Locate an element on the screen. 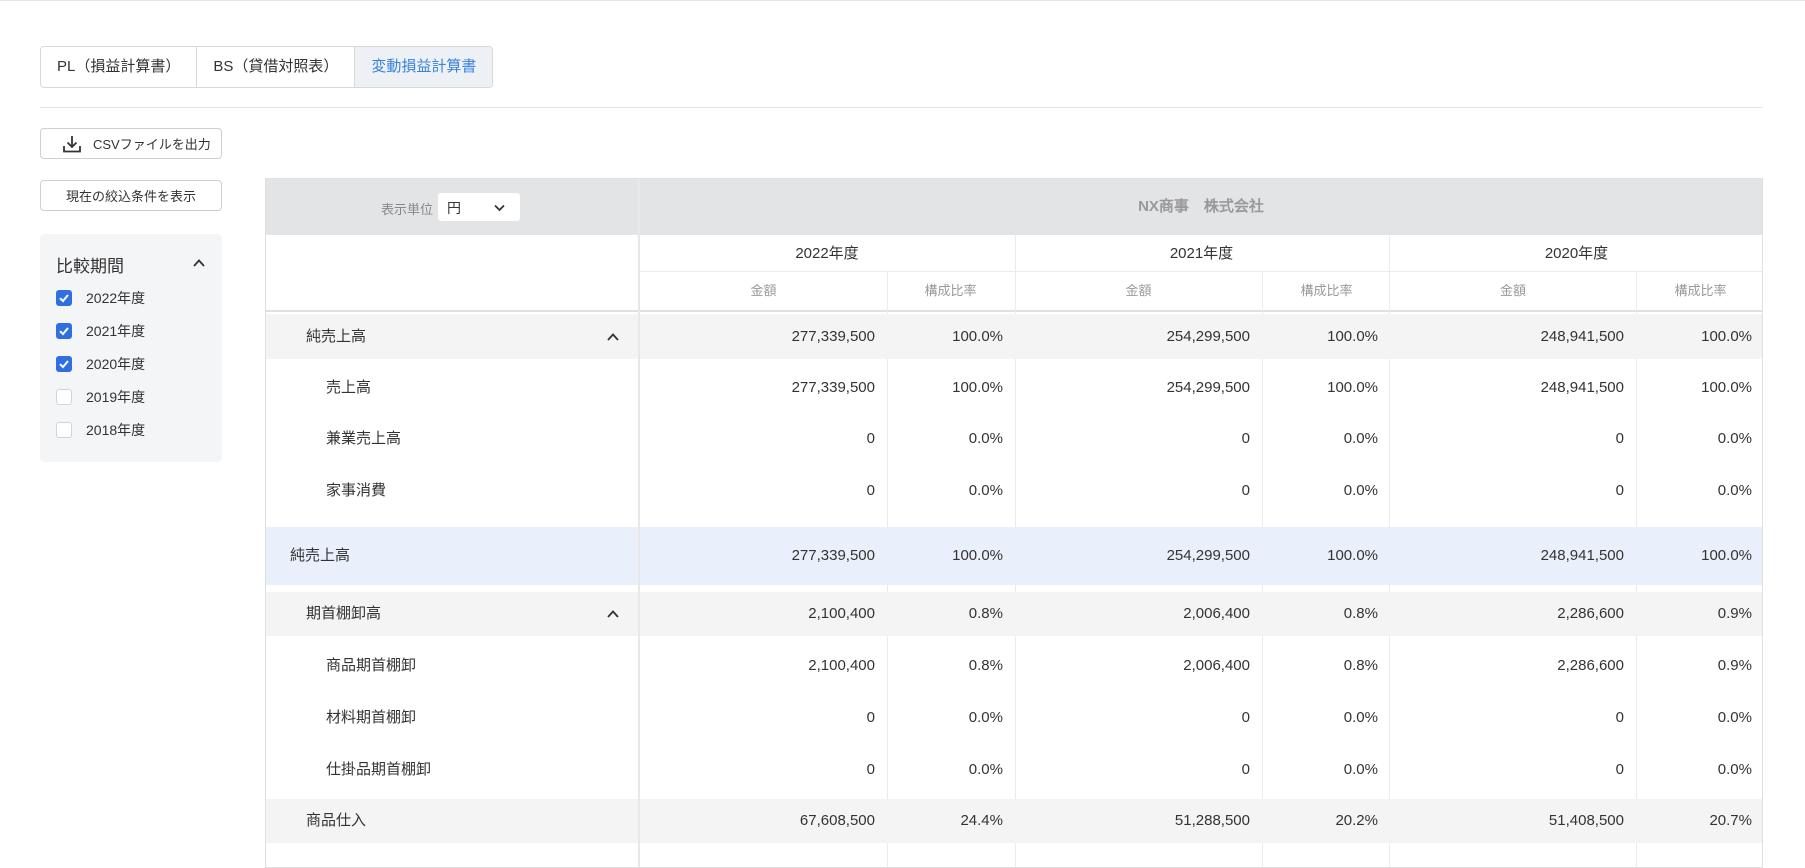 The height and width of the screenshot is (868, 1805). show-filter-button: 現在の絞込条件を表示 is located at coordinates (131, 195).